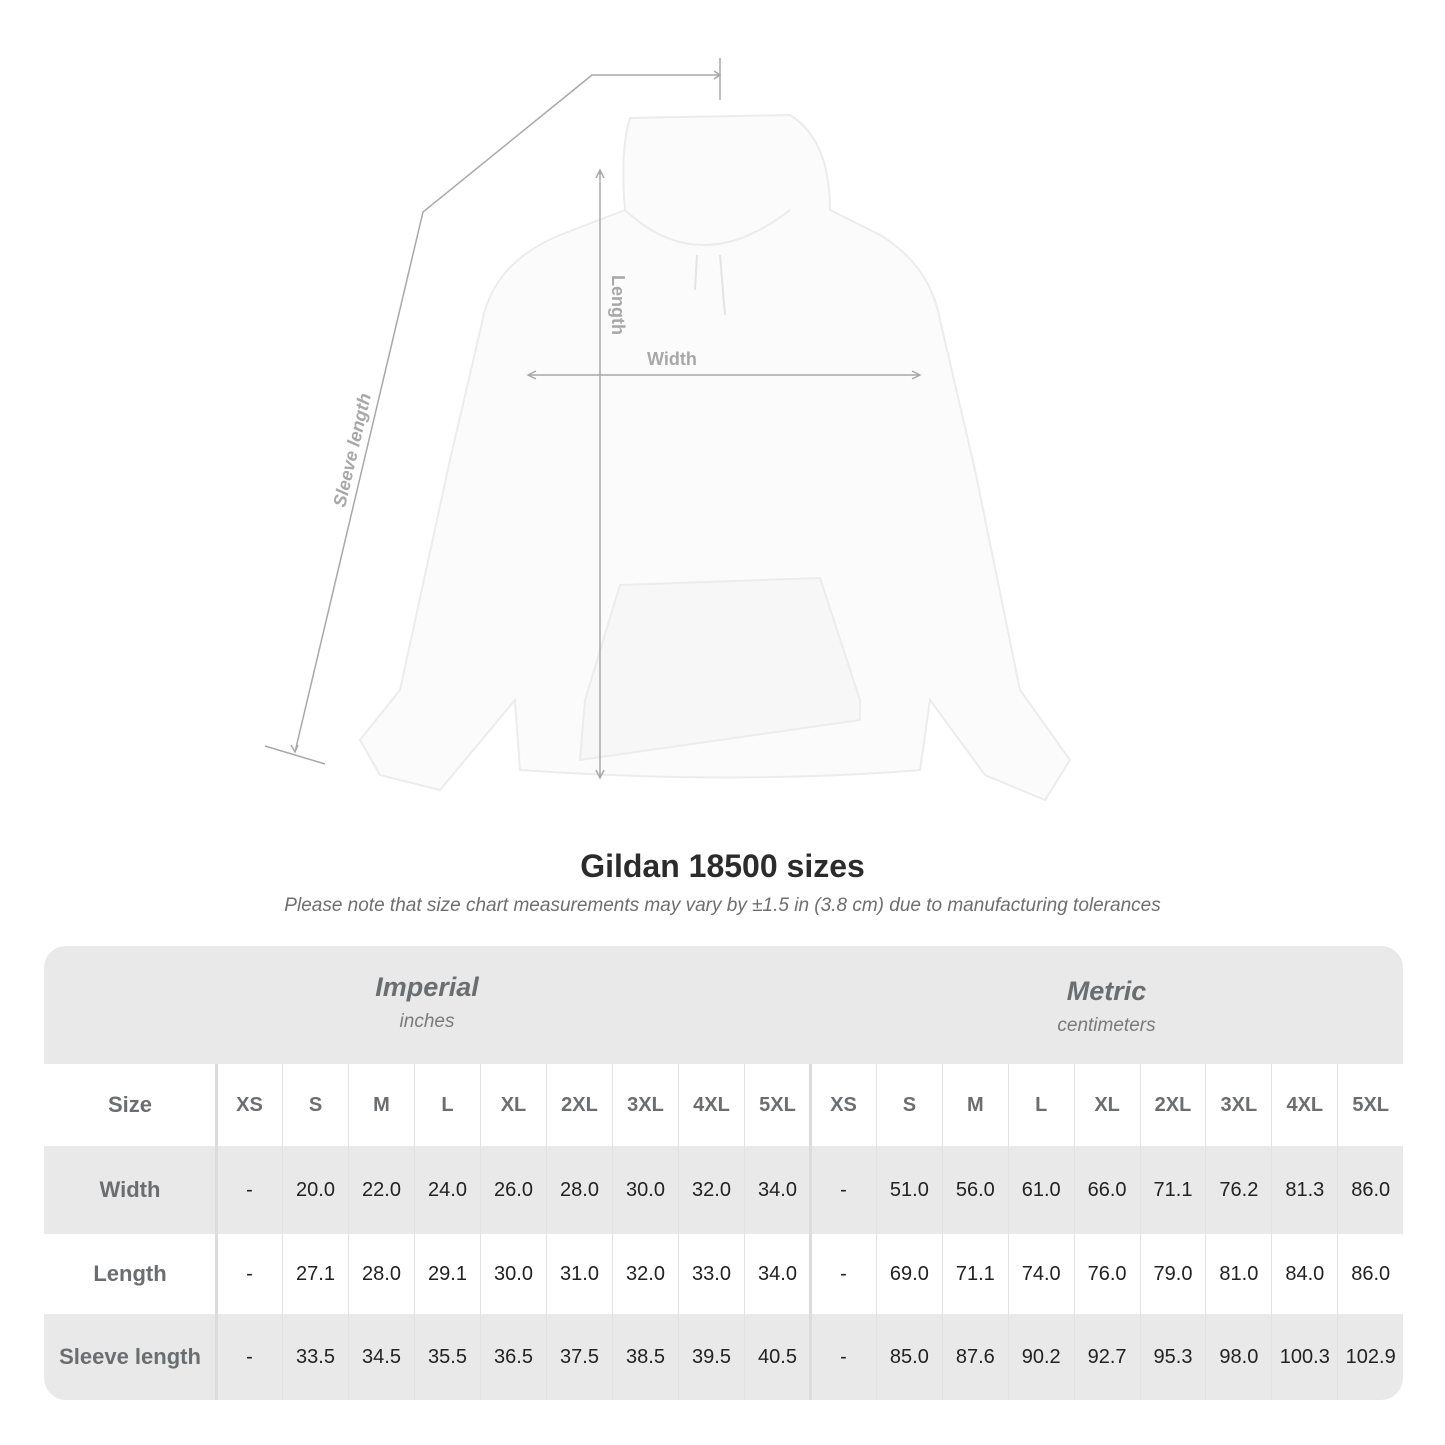 The width and height of the screenshot is (1445, 1445). I want to click on table-cell-imperial: 29.1, so click(447, 1274).